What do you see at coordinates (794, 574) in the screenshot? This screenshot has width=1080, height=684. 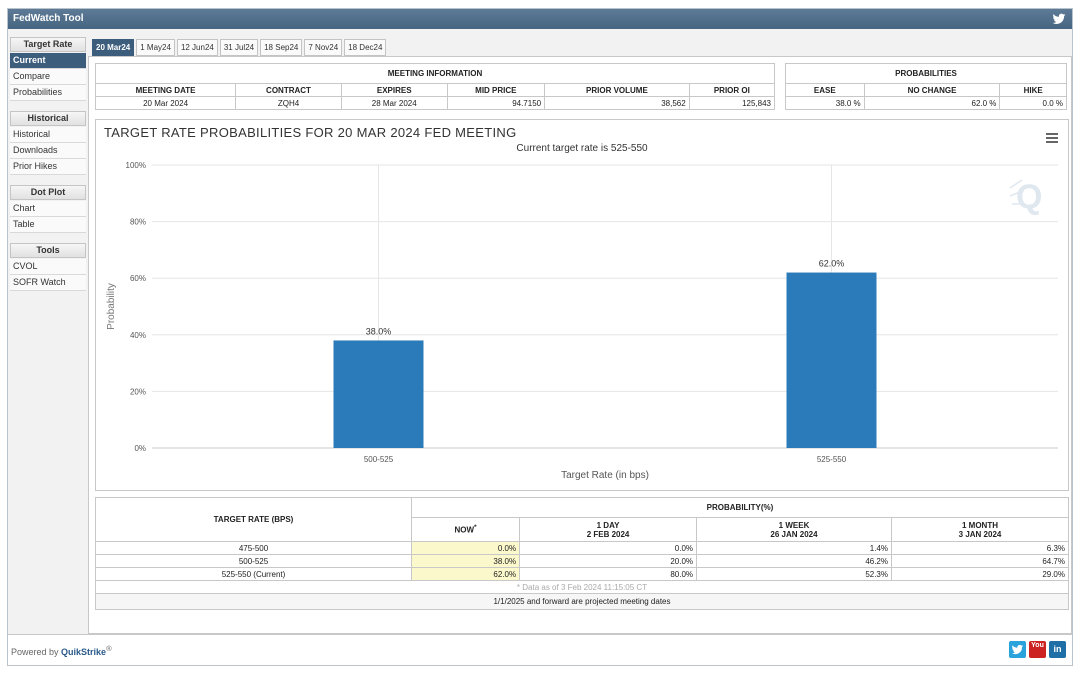 I see `probability-cell: 52.3%` at bounding box center [794, 574].